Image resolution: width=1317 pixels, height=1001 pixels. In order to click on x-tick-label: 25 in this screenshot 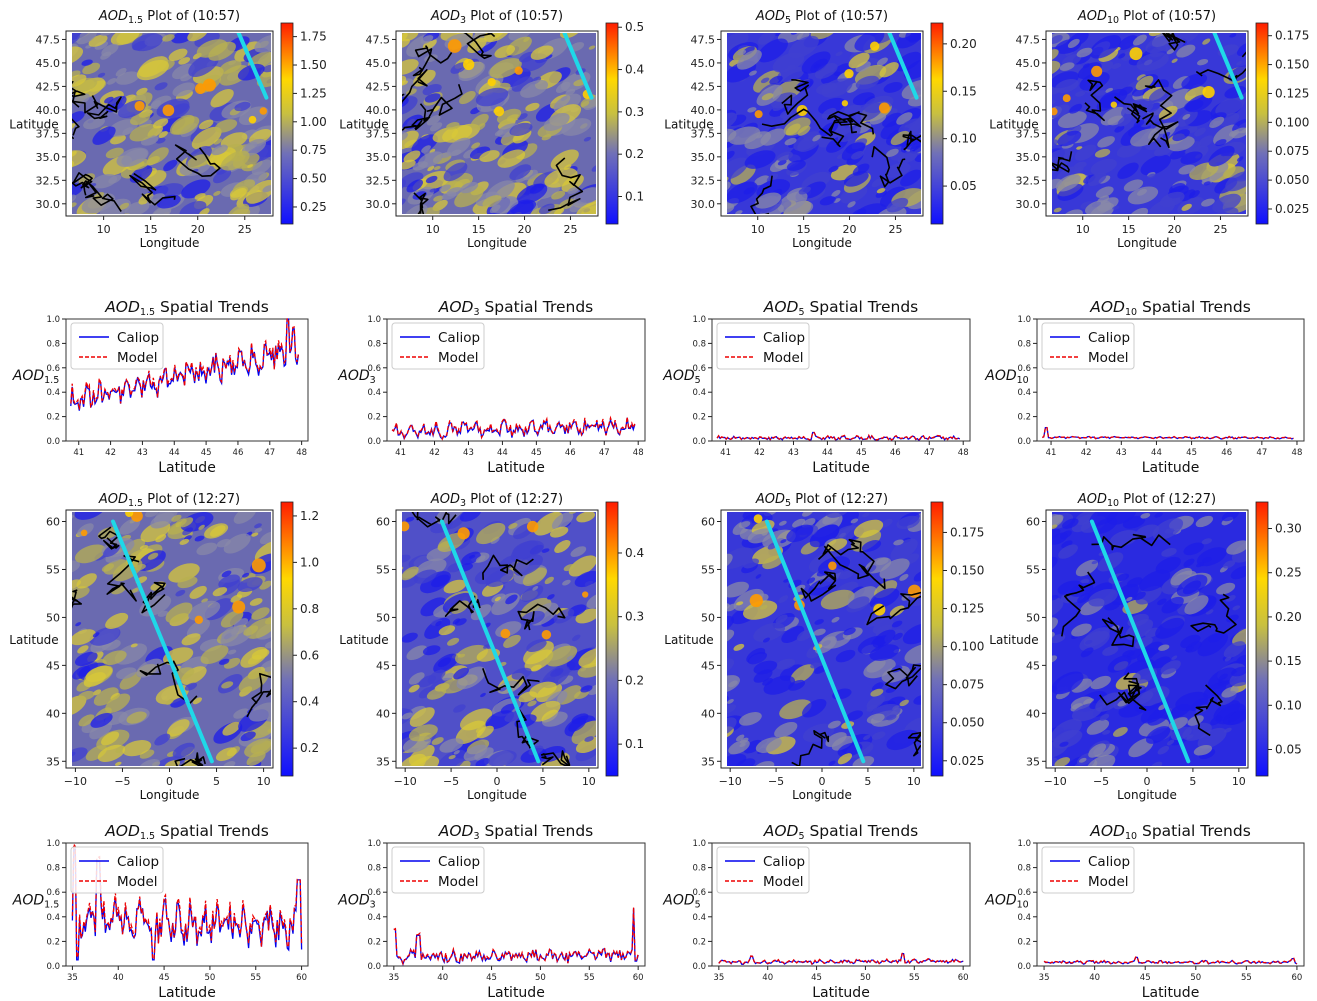, I will do `click(245, 229)`.